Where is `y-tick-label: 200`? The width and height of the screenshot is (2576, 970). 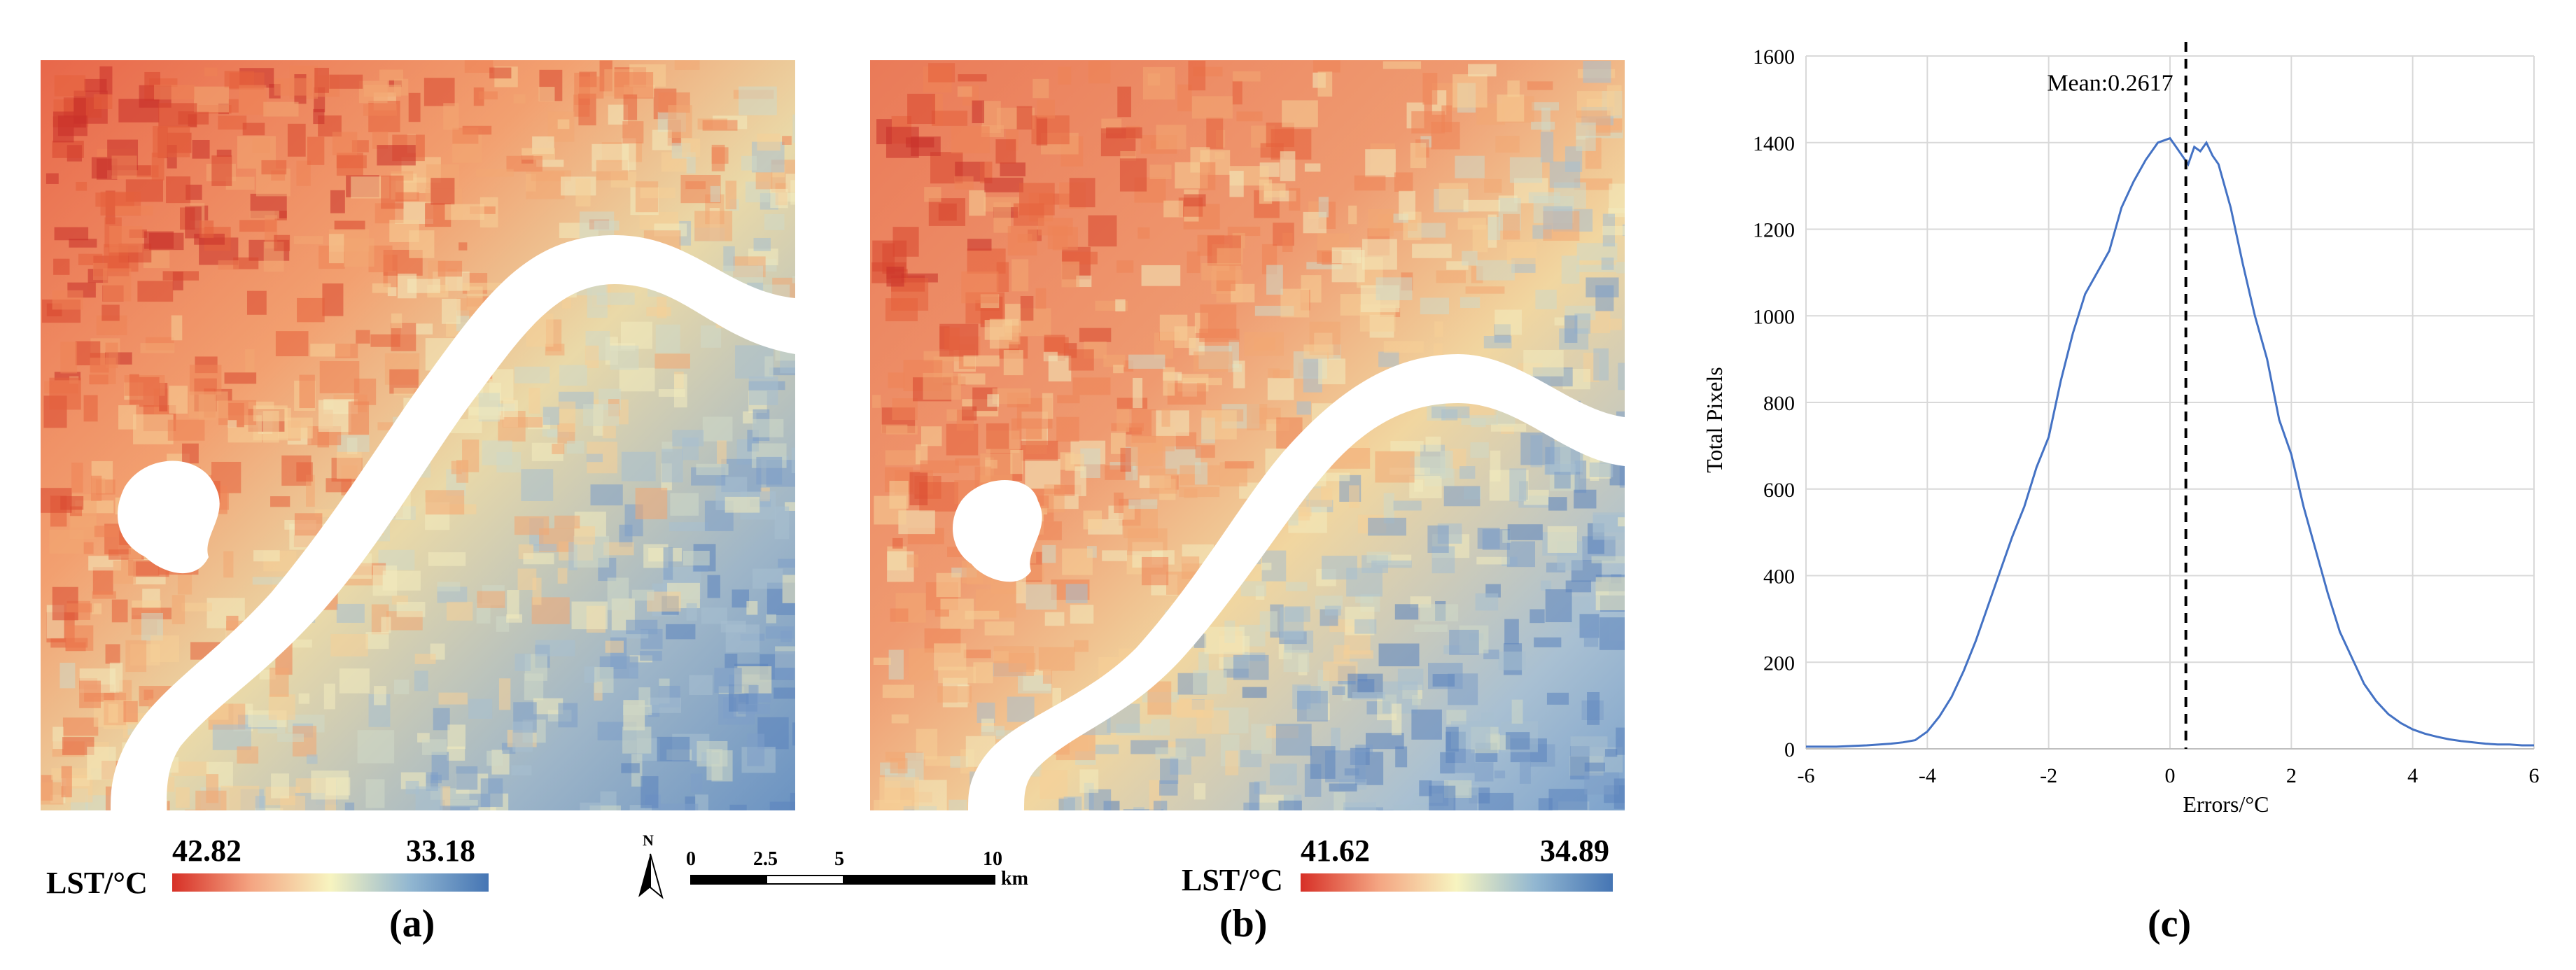
y-tick-label: 200 is located at coordinates (1779, 663).